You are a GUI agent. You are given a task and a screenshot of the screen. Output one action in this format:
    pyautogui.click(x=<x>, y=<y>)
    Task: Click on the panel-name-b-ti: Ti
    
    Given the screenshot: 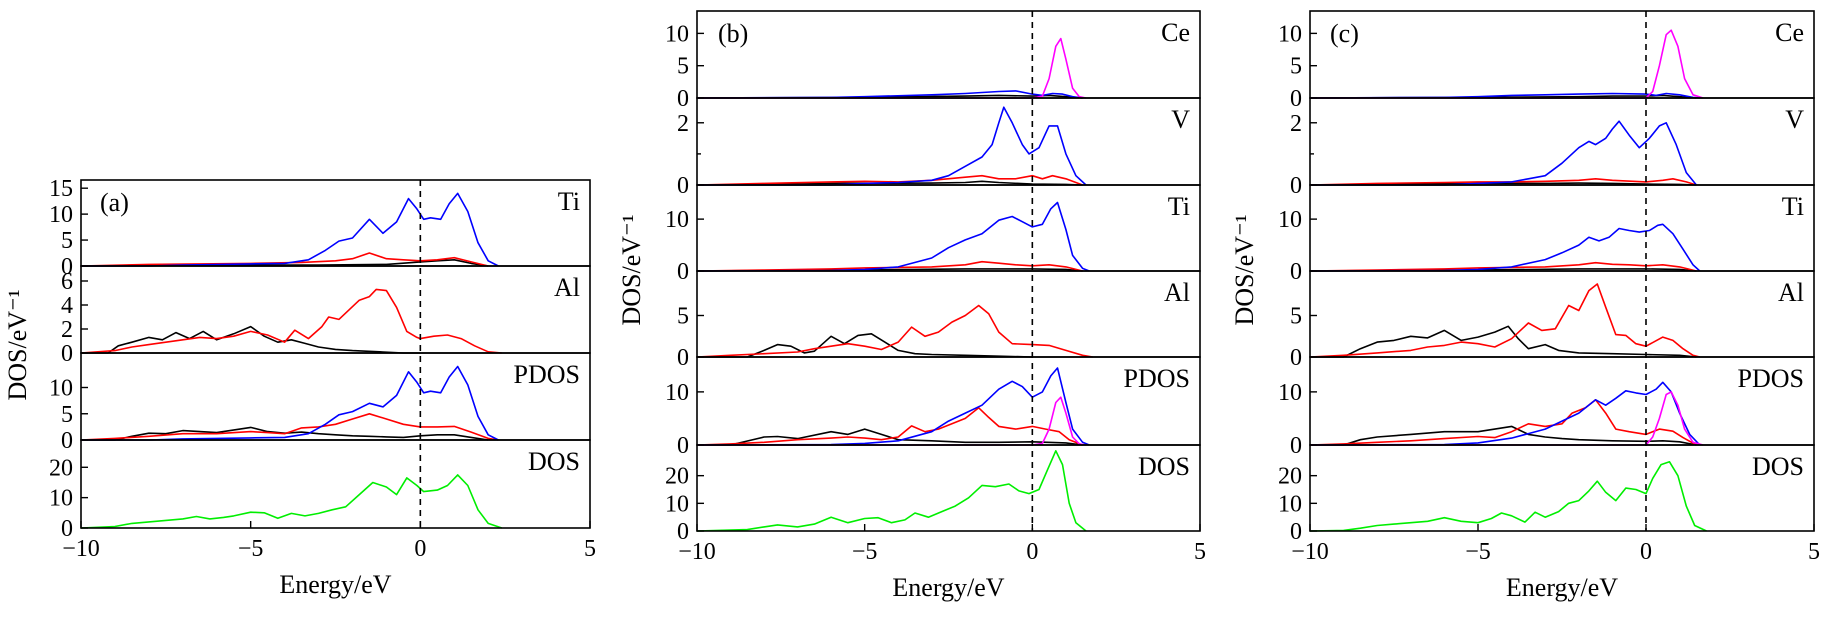 What is the action you would take?
    pyautogui.click(x=1179, y=206)
    